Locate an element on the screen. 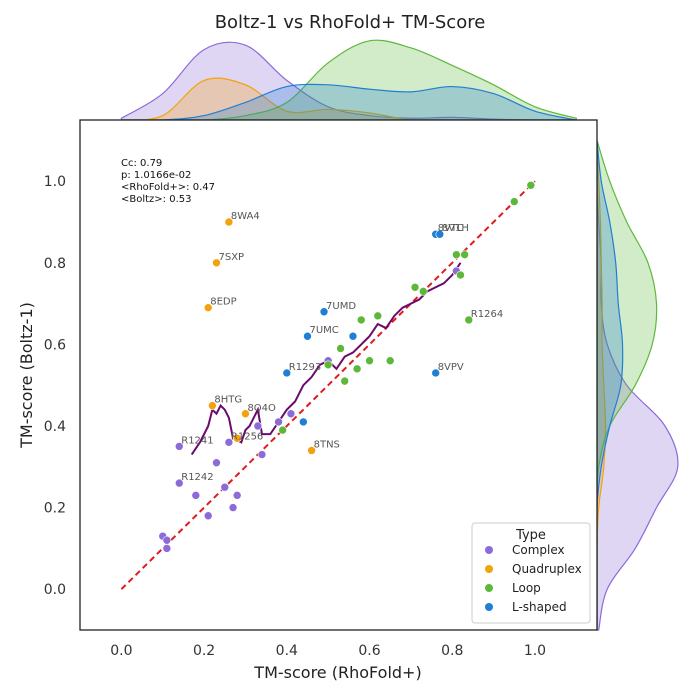 Image resolution: width=700 pixels, height=700 pixels. x-tick-label-0-6: 0.6 is located at coordinates (369, 651).